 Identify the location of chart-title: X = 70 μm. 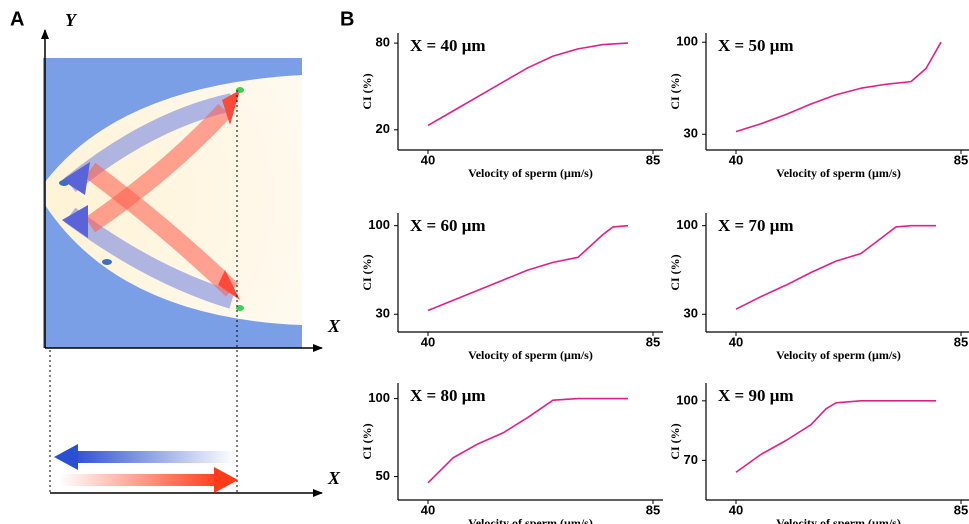
(756, 225).